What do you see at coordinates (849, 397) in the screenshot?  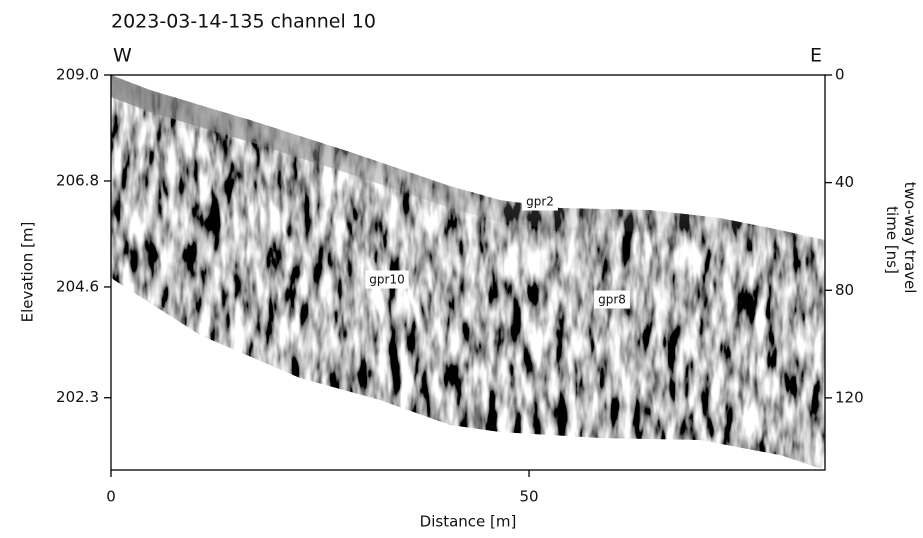 I see `y2-tick-label: 120` at bounding box center [849, 397].